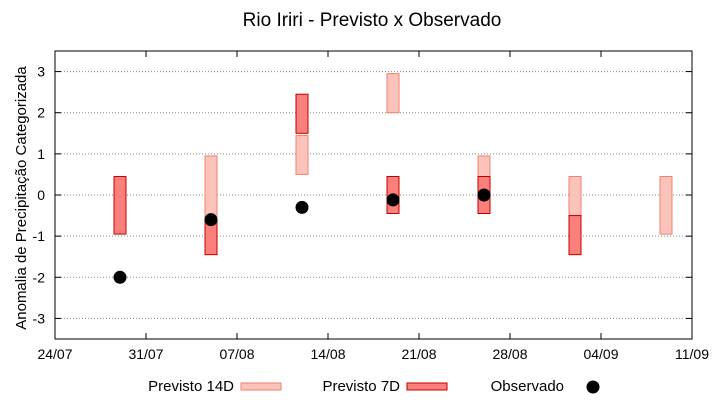 Image resolution: width=720 pixels, height=400 pixels. Describe the element at coordinates (692, 354) in the screenshot. I see `x-tick-label: 11/09` at that location.